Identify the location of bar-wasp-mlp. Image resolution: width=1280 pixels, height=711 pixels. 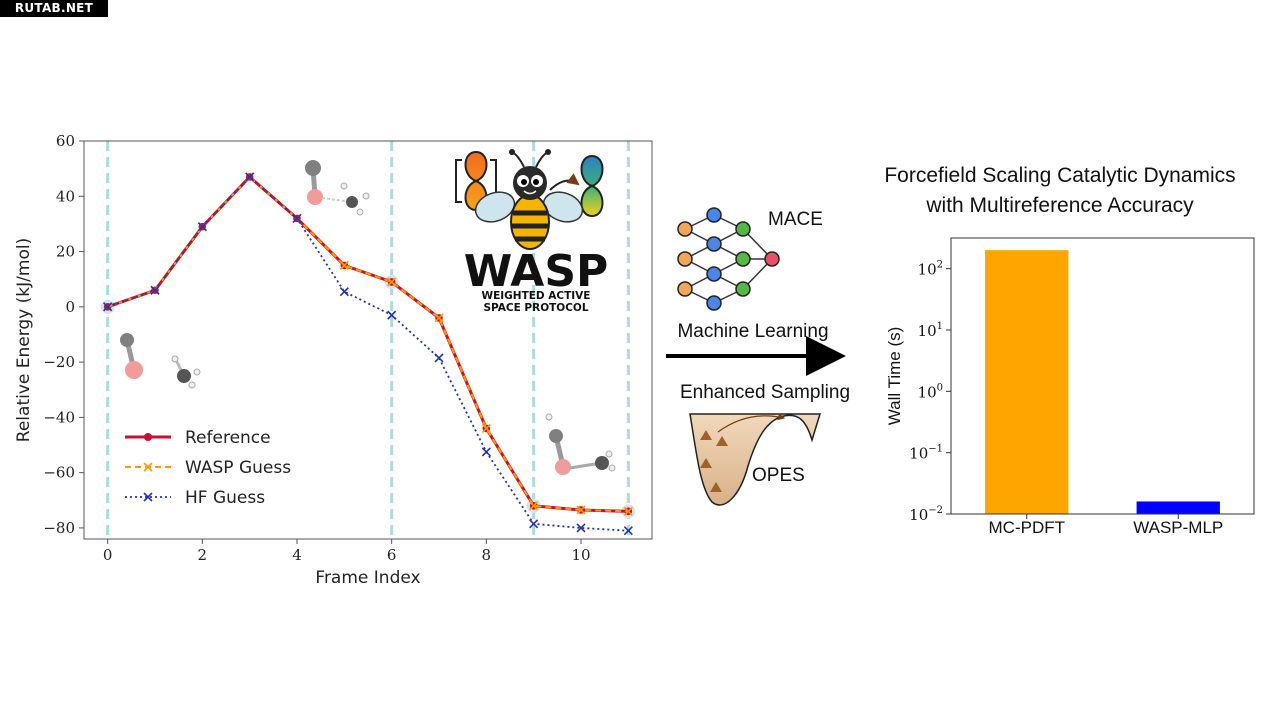
(1178, 507).